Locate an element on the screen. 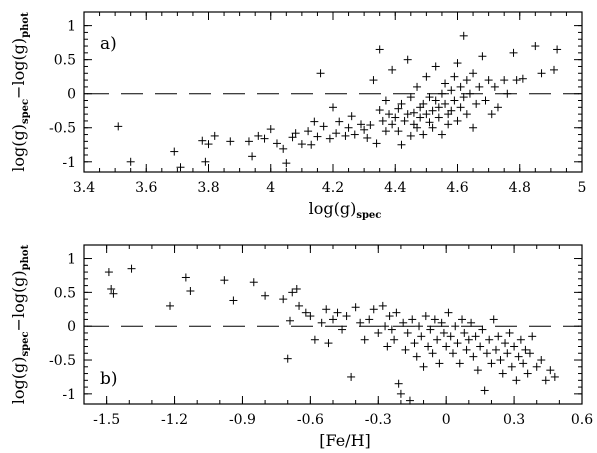 This screenshot has height=453, width=597. y-axis-title: log(g)spec−log(g)phot is located at coordinates (20, 92).